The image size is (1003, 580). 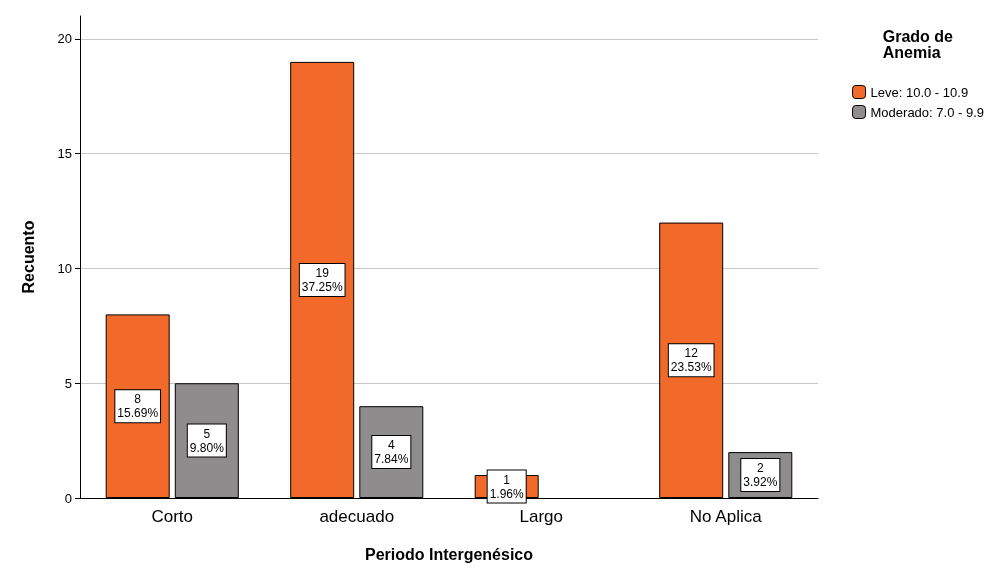 I want to click on x-tick-label: Largo, so click(x=541, y=516).